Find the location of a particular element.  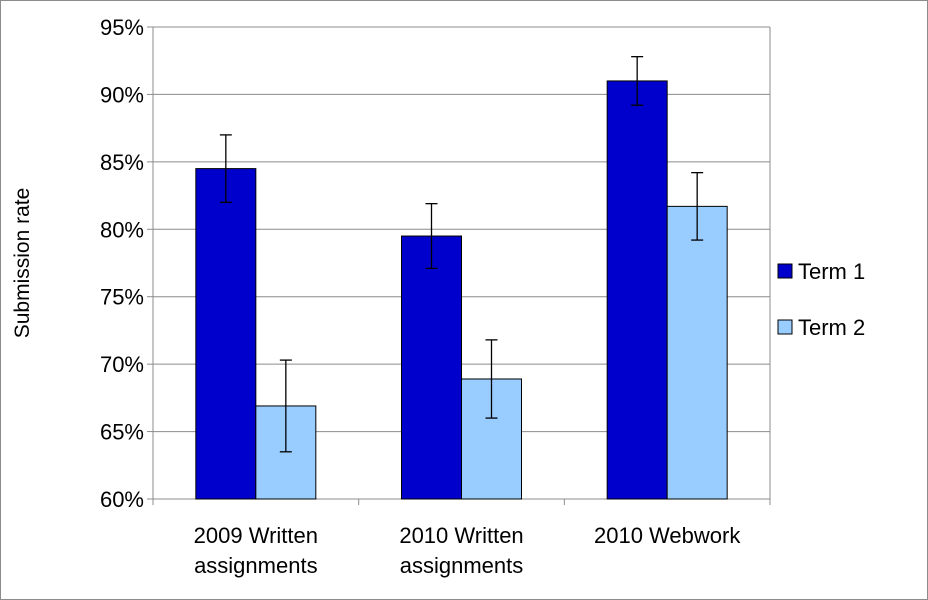

x-category-label: 2010 Written is located at coordinates (461, 535).